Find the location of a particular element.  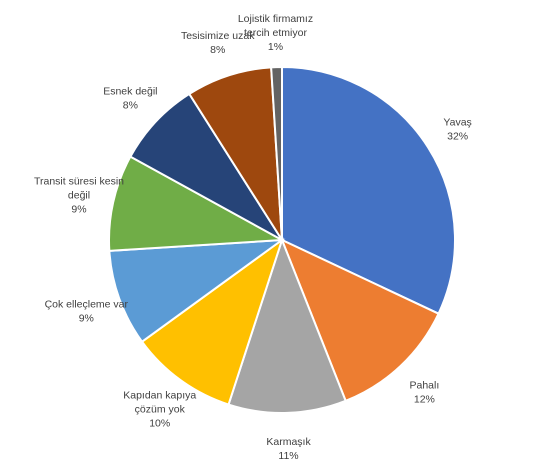

slice-percent-label: 12% is located at coordinates (424, 400).